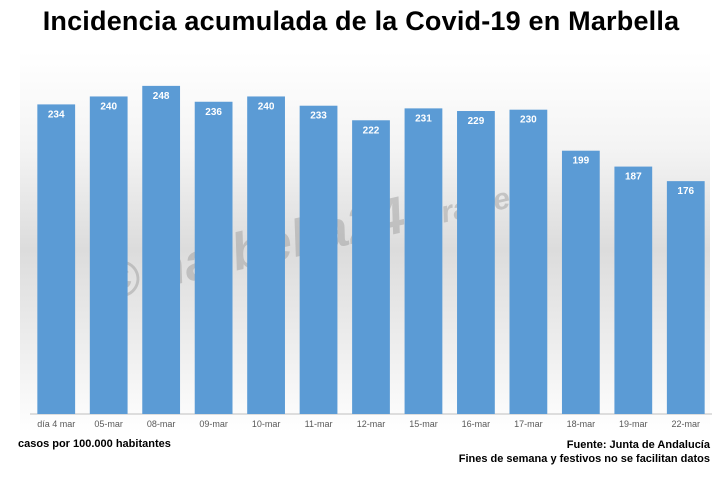 This screenshot has width=722, height=480. What do you see at coordinates (638, 445) in the screenshot?
I see `source-text: Fuente: Junta de Andalucía` at bounding box center [638, 445].